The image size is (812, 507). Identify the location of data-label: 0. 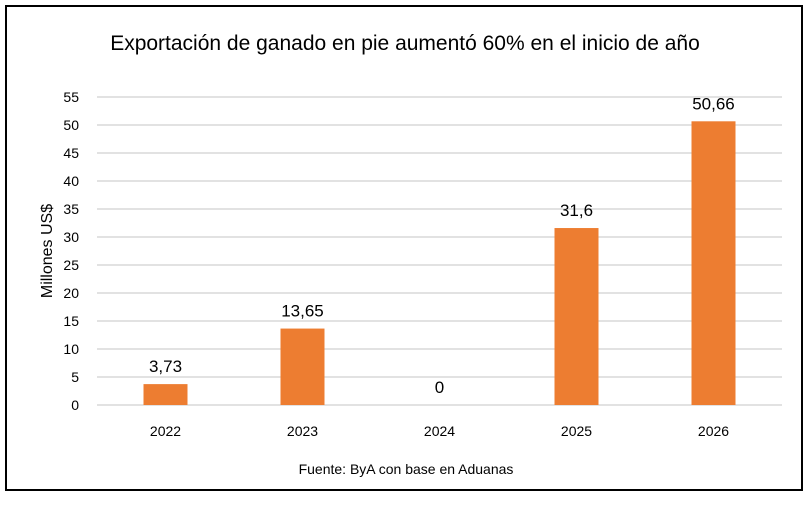
(439, 387).